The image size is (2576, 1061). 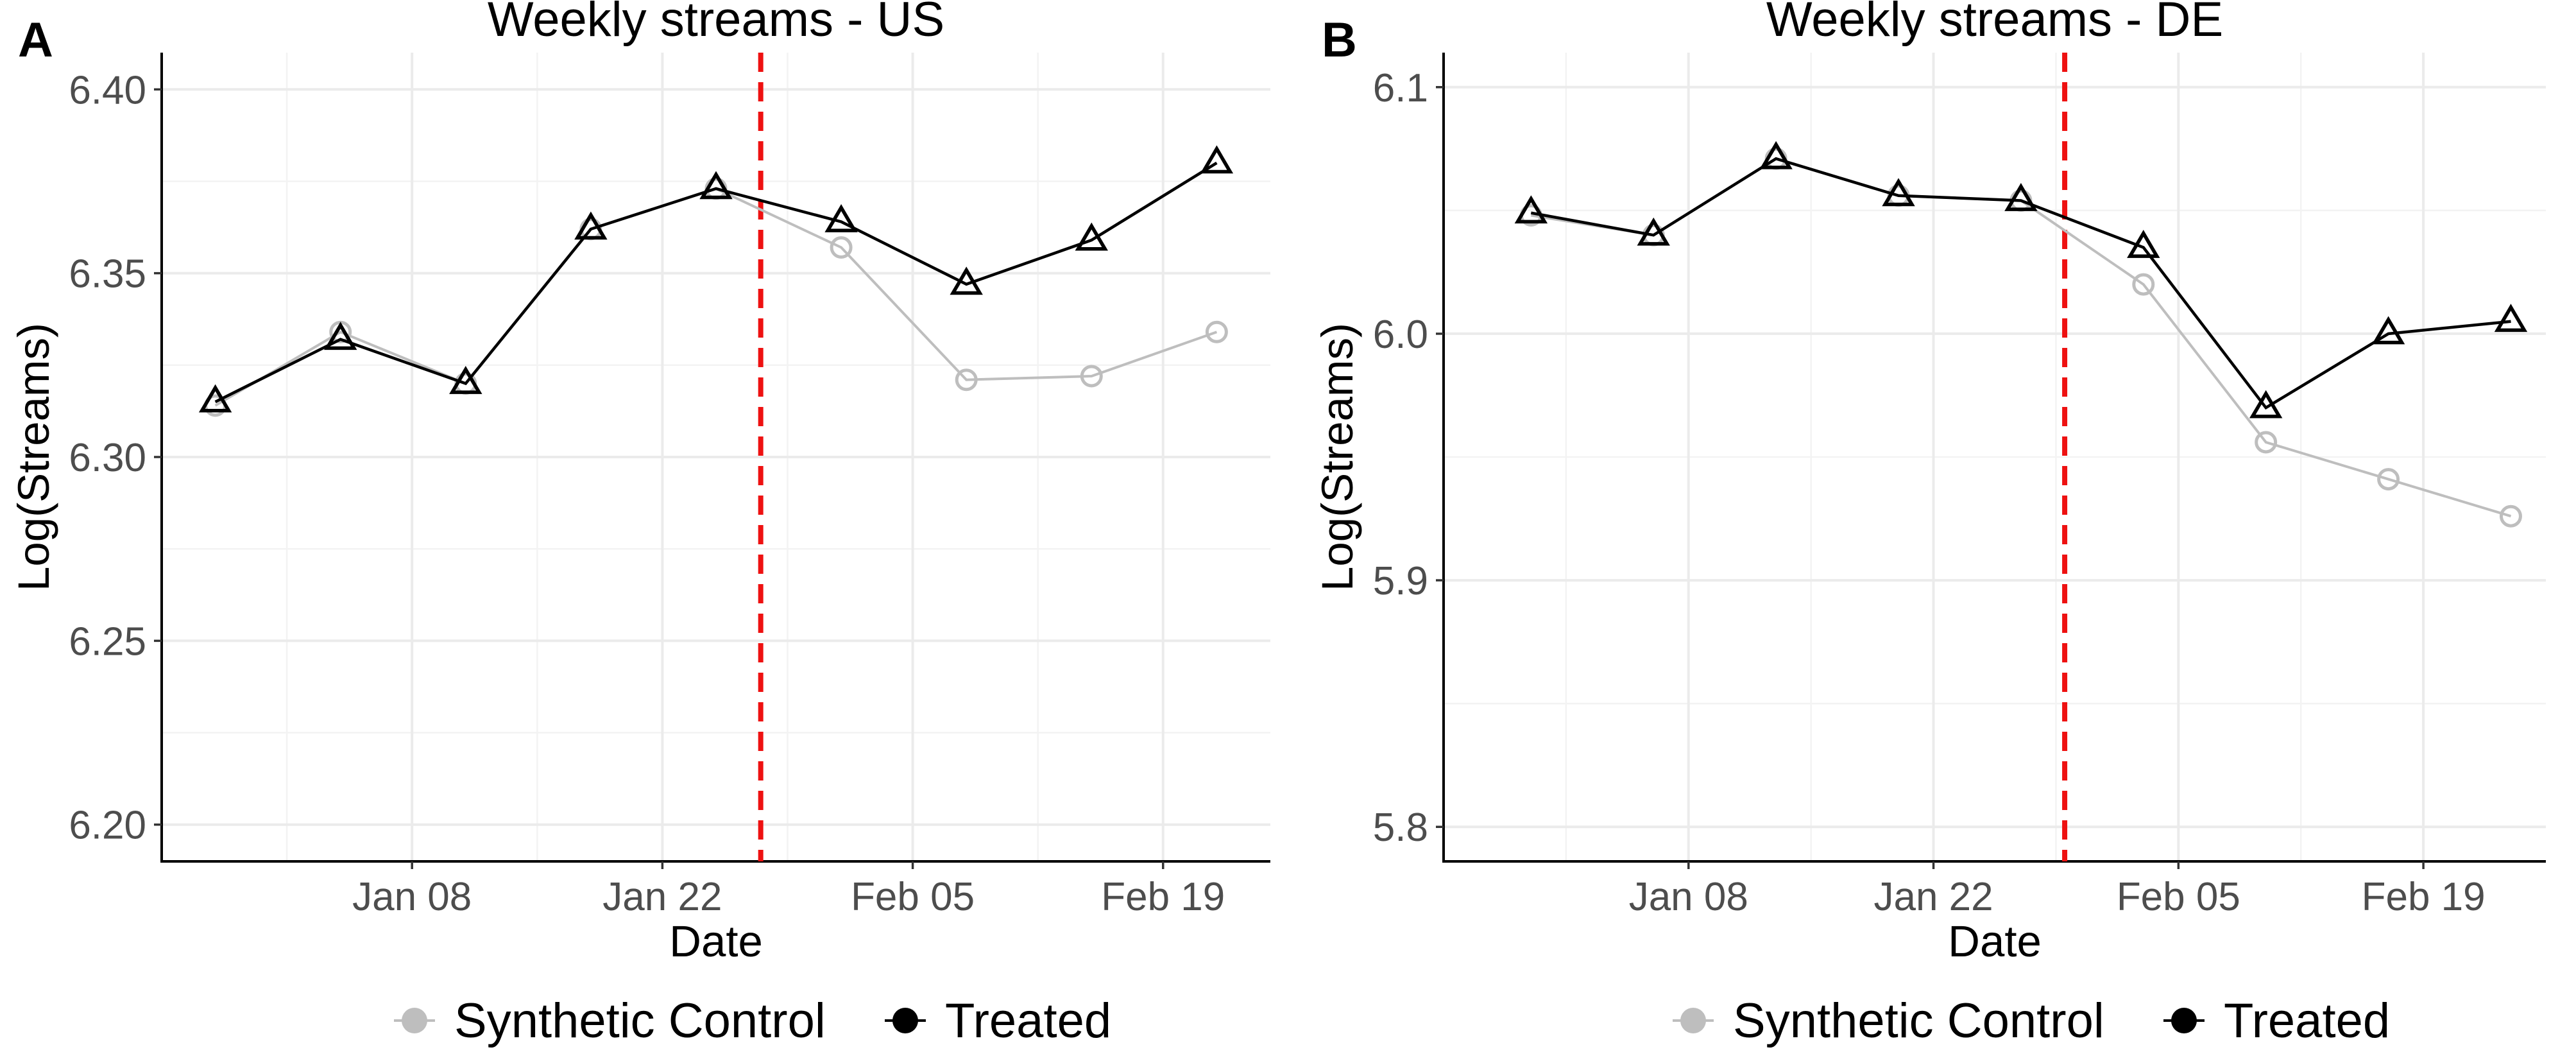 I want to click on y-tick-label: 6.30, so click(x=107, y=458).